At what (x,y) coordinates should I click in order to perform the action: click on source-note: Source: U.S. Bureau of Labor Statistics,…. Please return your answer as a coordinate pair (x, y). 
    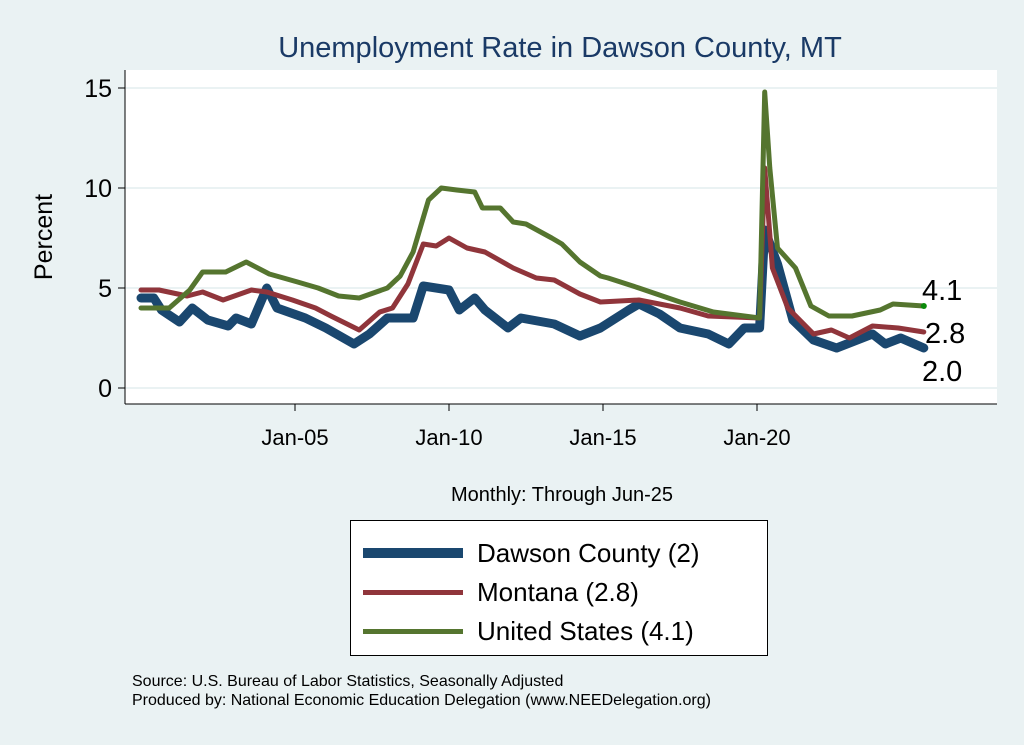
    Looking at the image, I should click on (421, 691).